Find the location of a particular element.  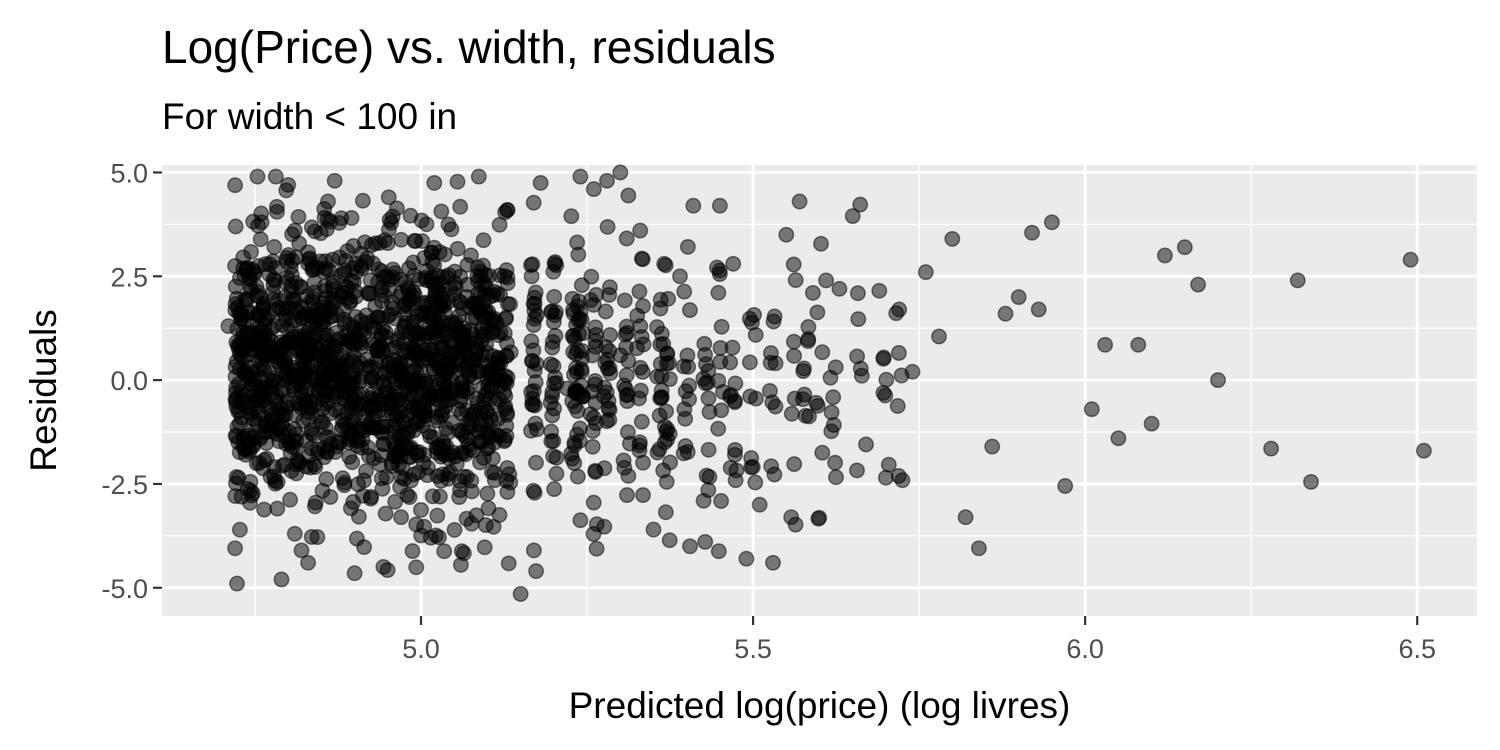

chart-title: Log(Price) vs. width, residuals is located at coordinates (469, 47).